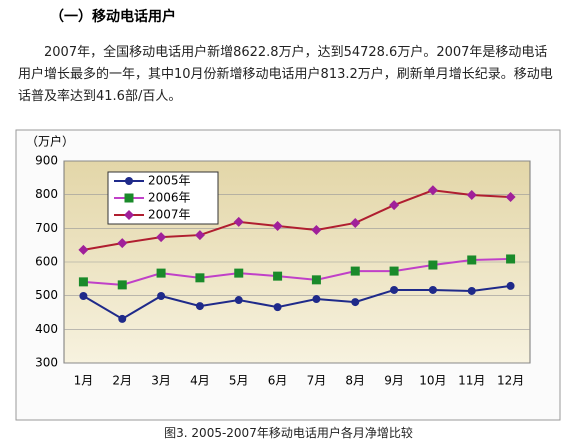 The height and width of the screenshot is (447, 577). I want to click on x-tick-label: 3月, so click(161, 381).